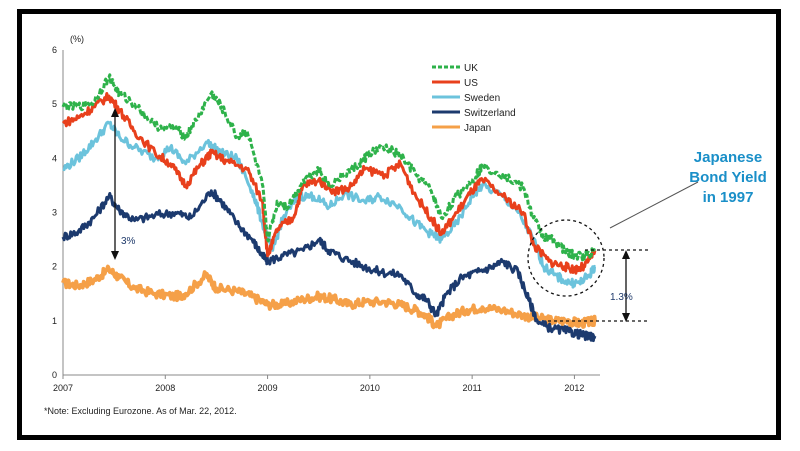 Image resolution: width=800 pixels, height=451 pixels. What do you see at coordinates (63, 388) in the screenshot?
I see `x-tick-label: 2007` at bounding box center [63, 388].